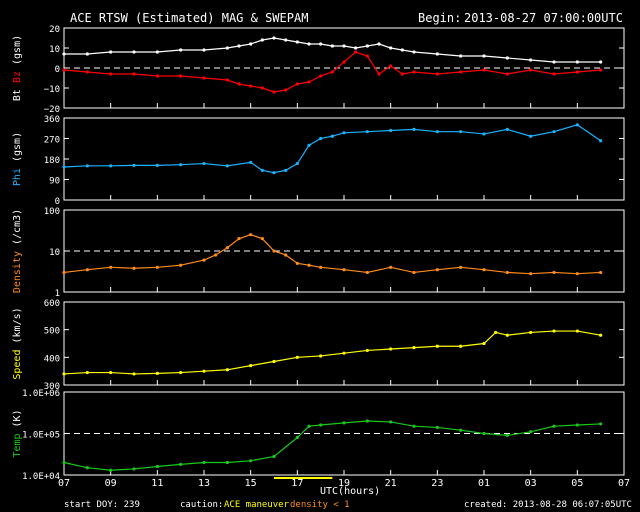  I want to click on x-tick-label: 21, so click(391, 483).